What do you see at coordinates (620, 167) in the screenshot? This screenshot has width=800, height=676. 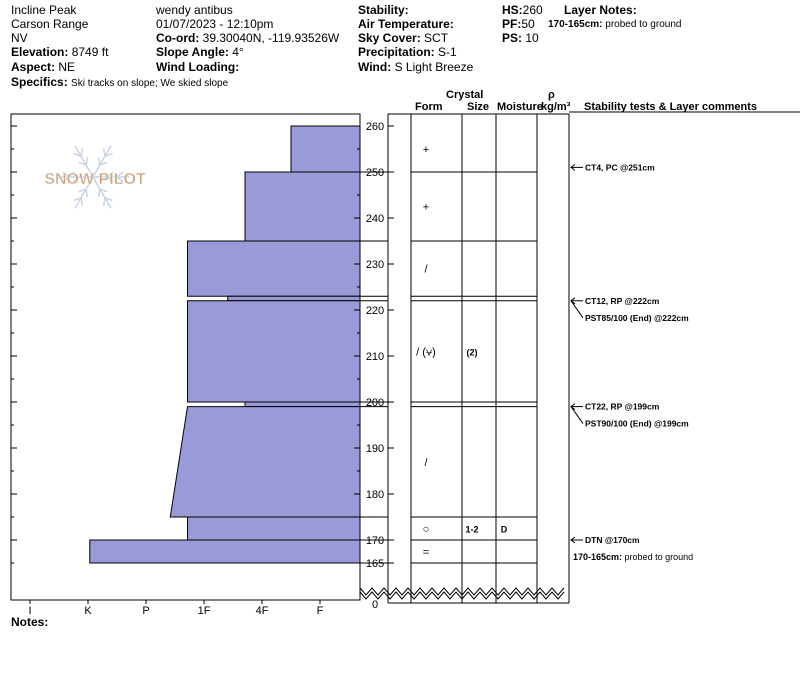 I see `test-label: CT4, PC @251cm` at bounding box center [620, 167].